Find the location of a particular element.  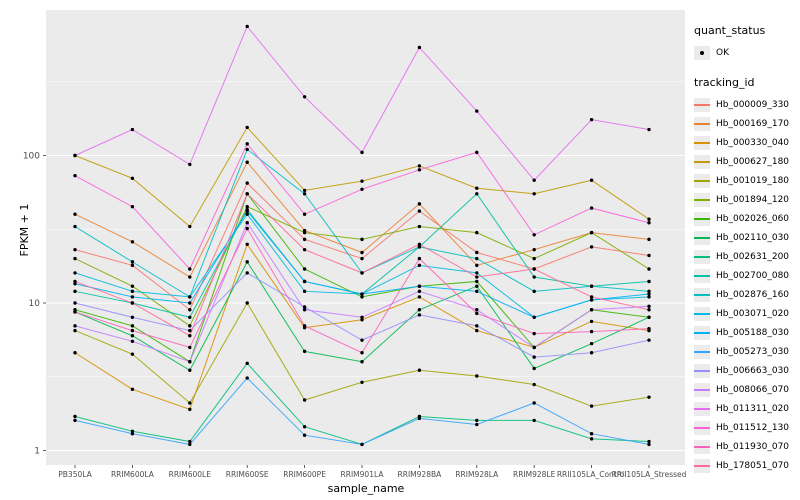

x-tick-label: RRIM901LA is located at coordinates (363, 474).